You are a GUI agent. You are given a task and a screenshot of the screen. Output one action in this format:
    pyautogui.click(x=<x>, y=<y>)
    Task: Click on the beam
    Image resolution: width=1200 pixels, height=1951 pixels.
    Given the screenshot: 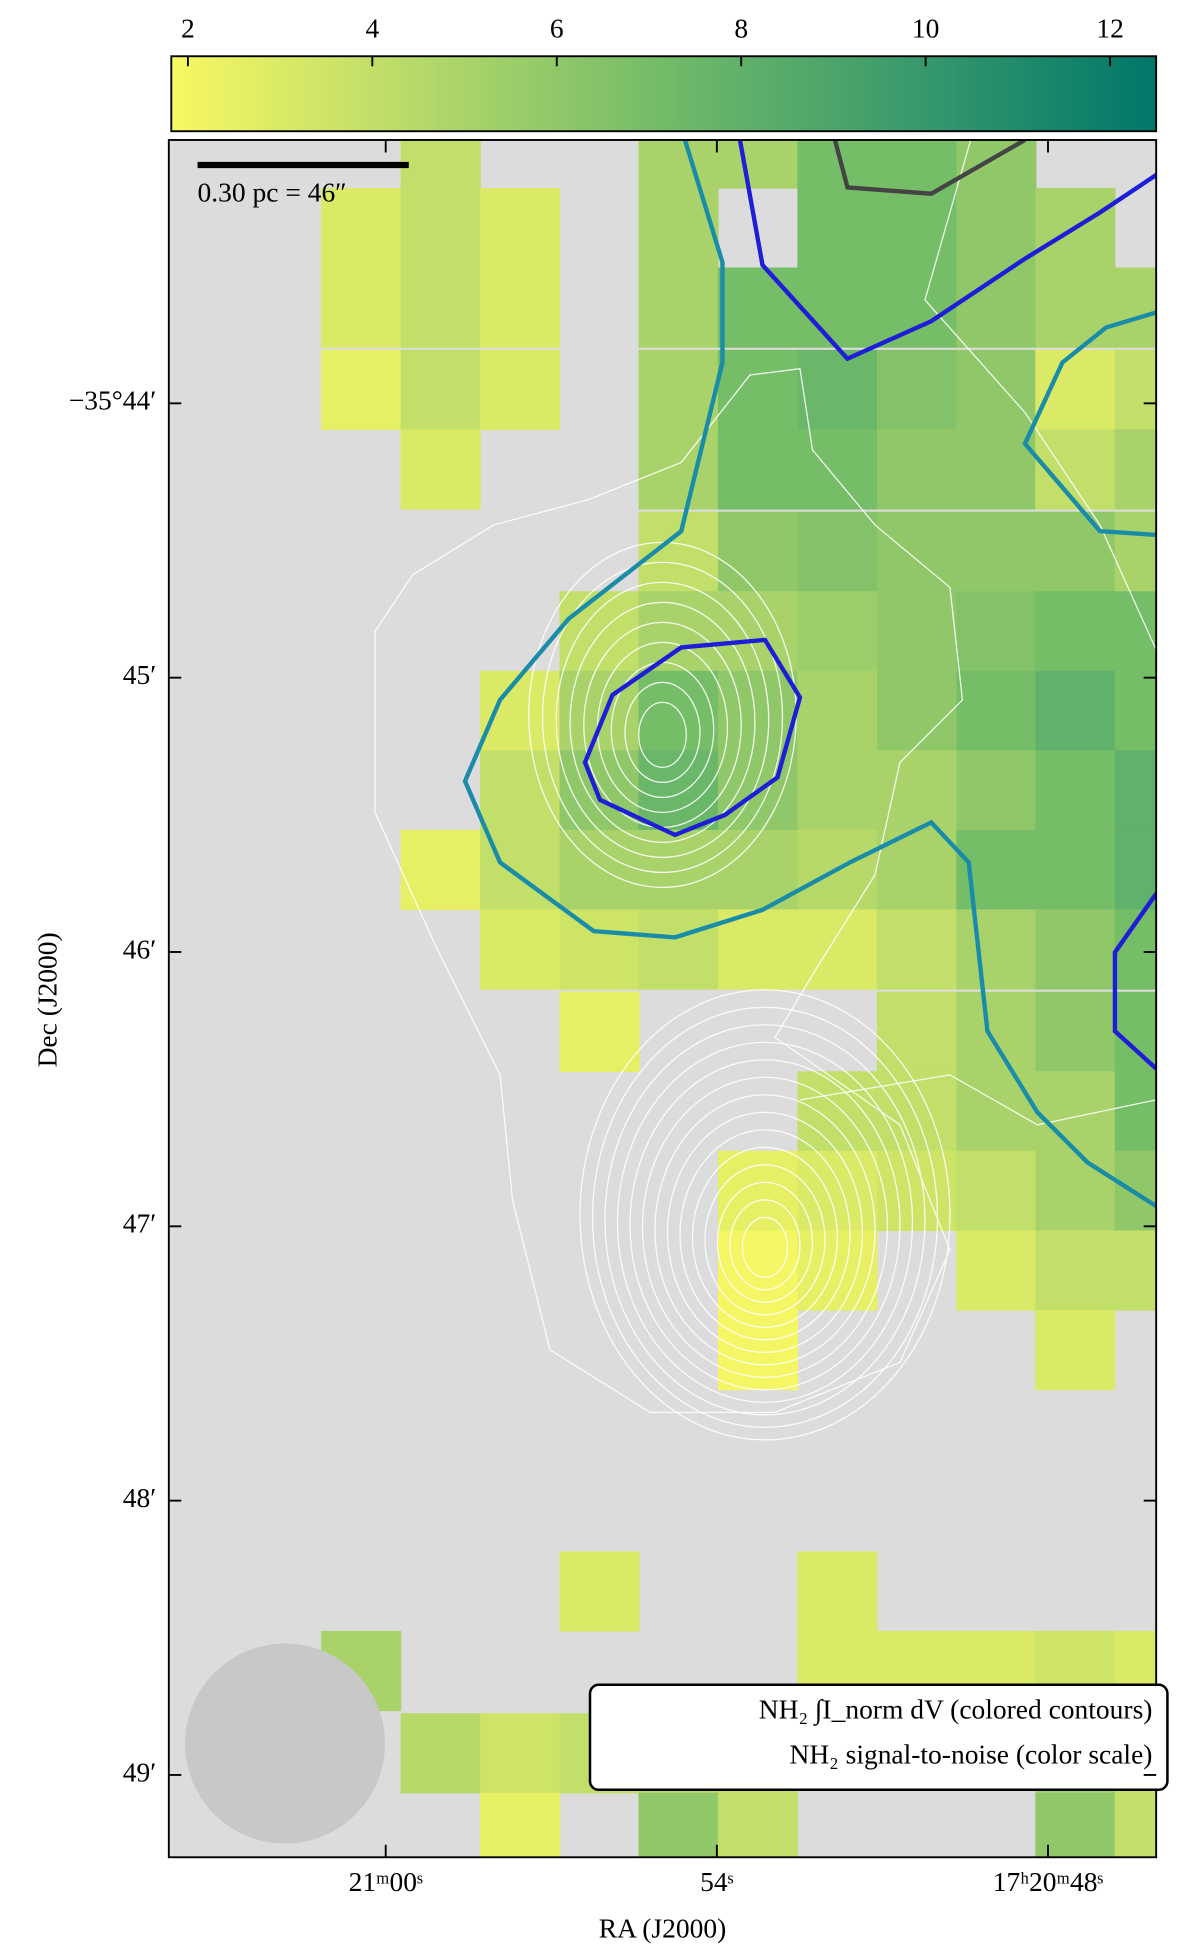 What is the action you would take?
    pyautogui.click(x=285, y=1743)
    